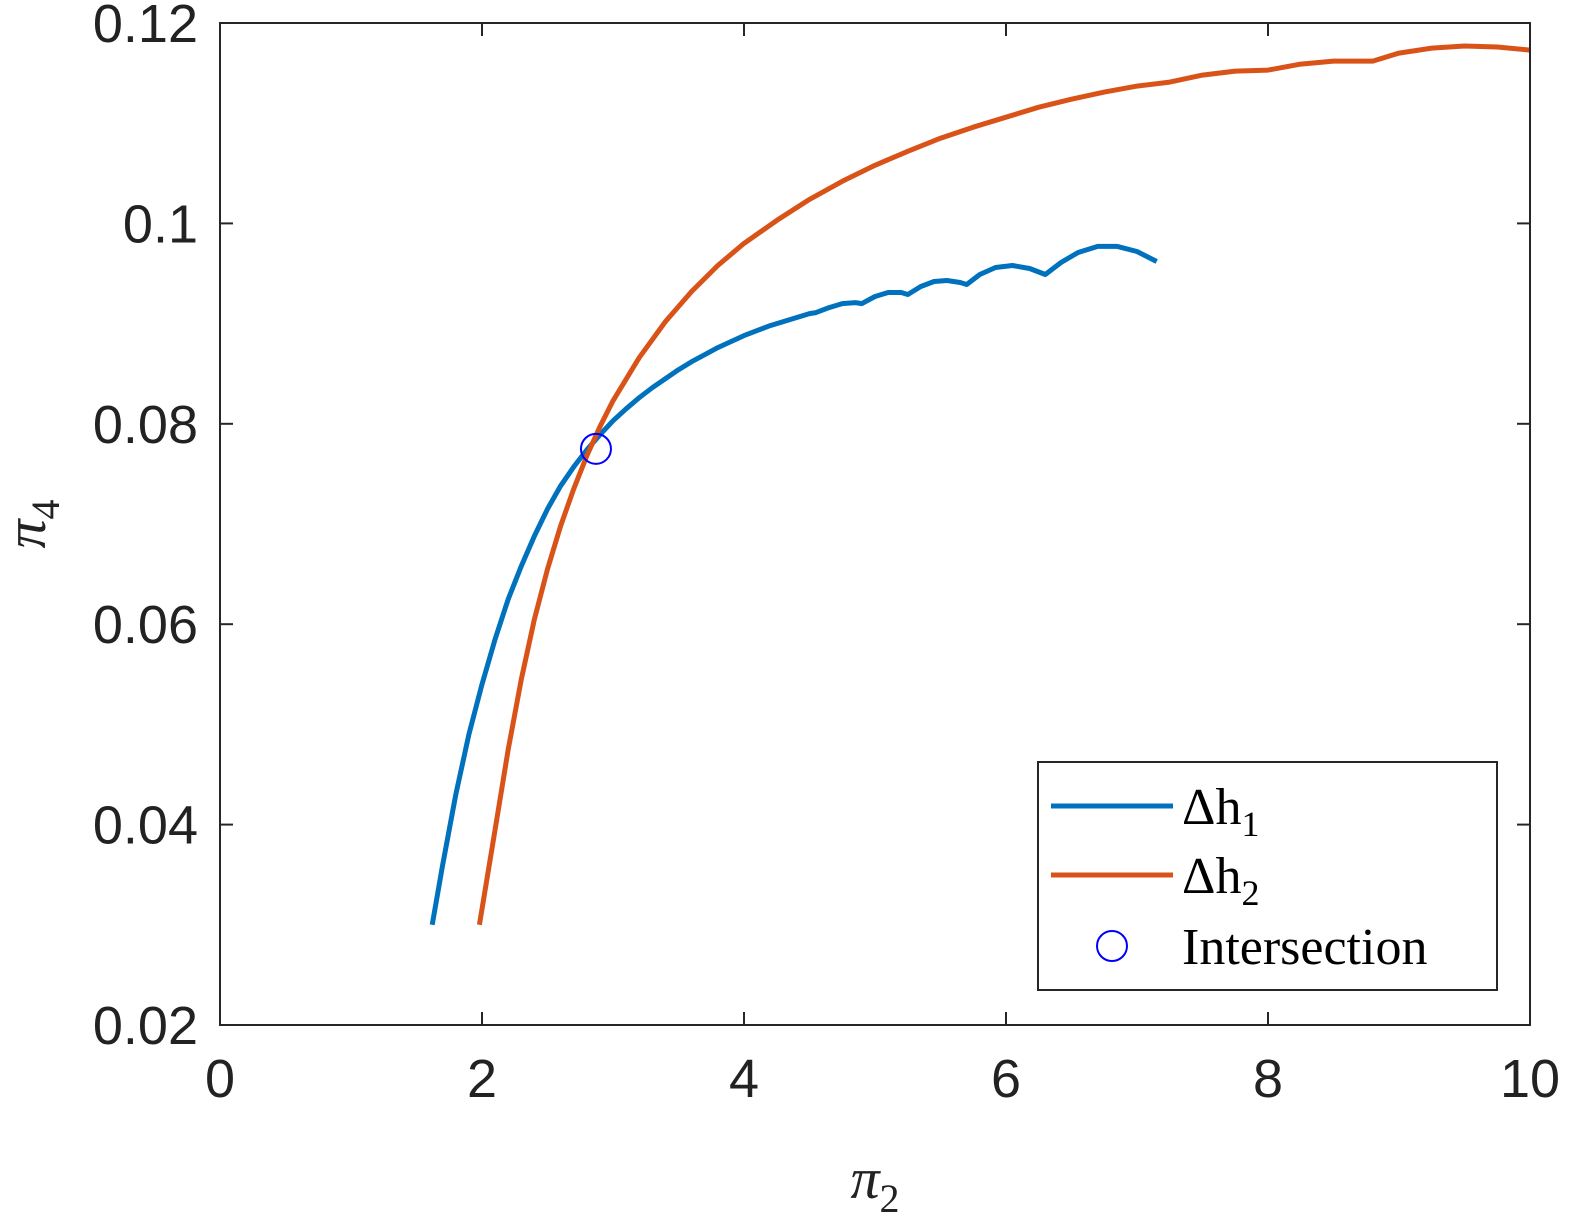  I want to click on legend-entry-series-2: Δh2, so click(1220, 880).